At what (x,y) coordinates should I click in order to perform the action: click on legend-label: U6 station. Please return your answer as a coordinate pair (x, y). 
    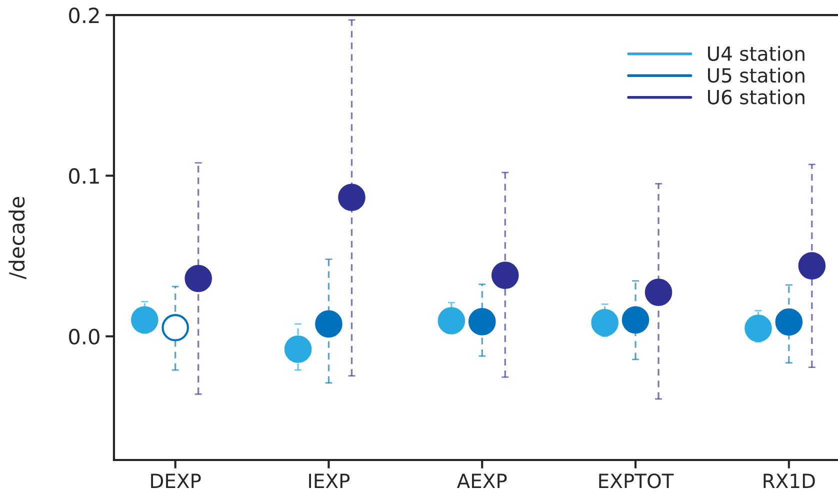
    Looking at the image, I should click on (756, 96).